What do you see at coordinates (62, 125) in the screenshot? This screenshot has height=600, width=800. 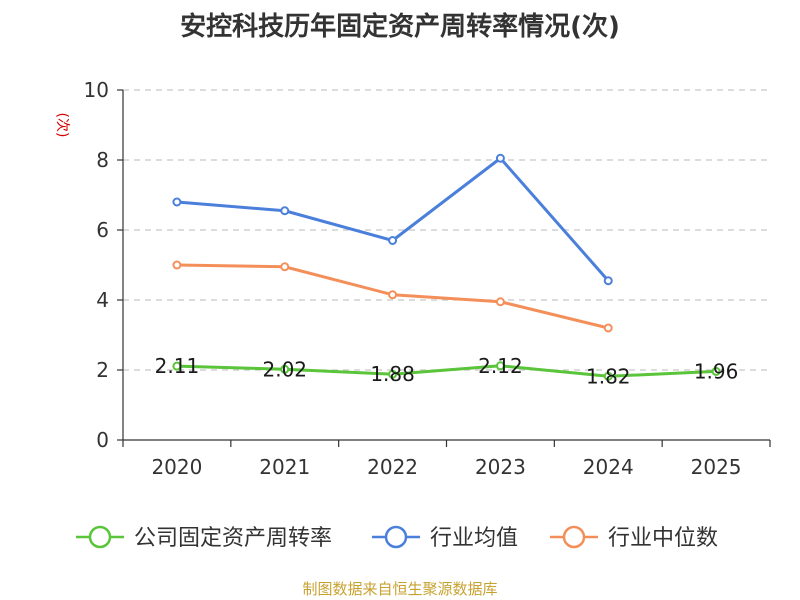 I see `y-axis-label: (次)` at bounding box center [62, 125].